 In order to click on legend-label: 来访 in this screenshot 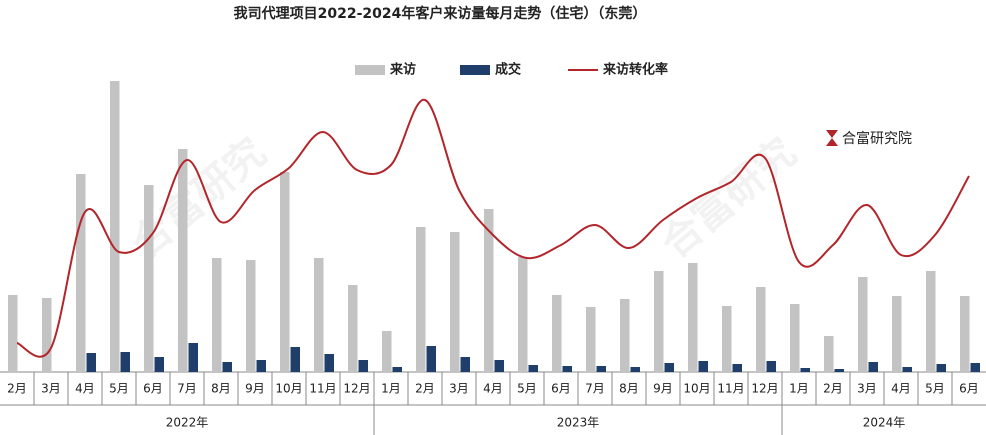, I will do `click(402, 70)`.